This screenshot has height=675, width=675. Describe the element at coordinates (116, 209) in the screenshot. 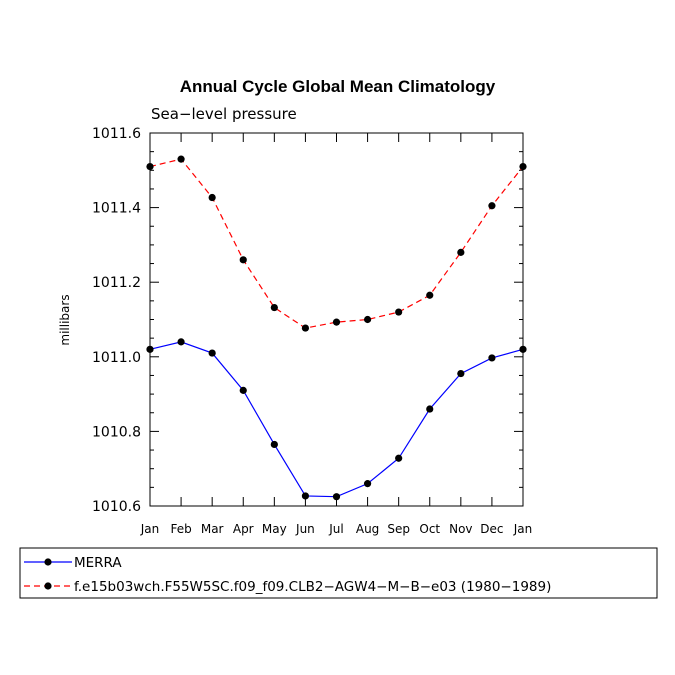

I see `y-tick-label: 1011.4` at that location.